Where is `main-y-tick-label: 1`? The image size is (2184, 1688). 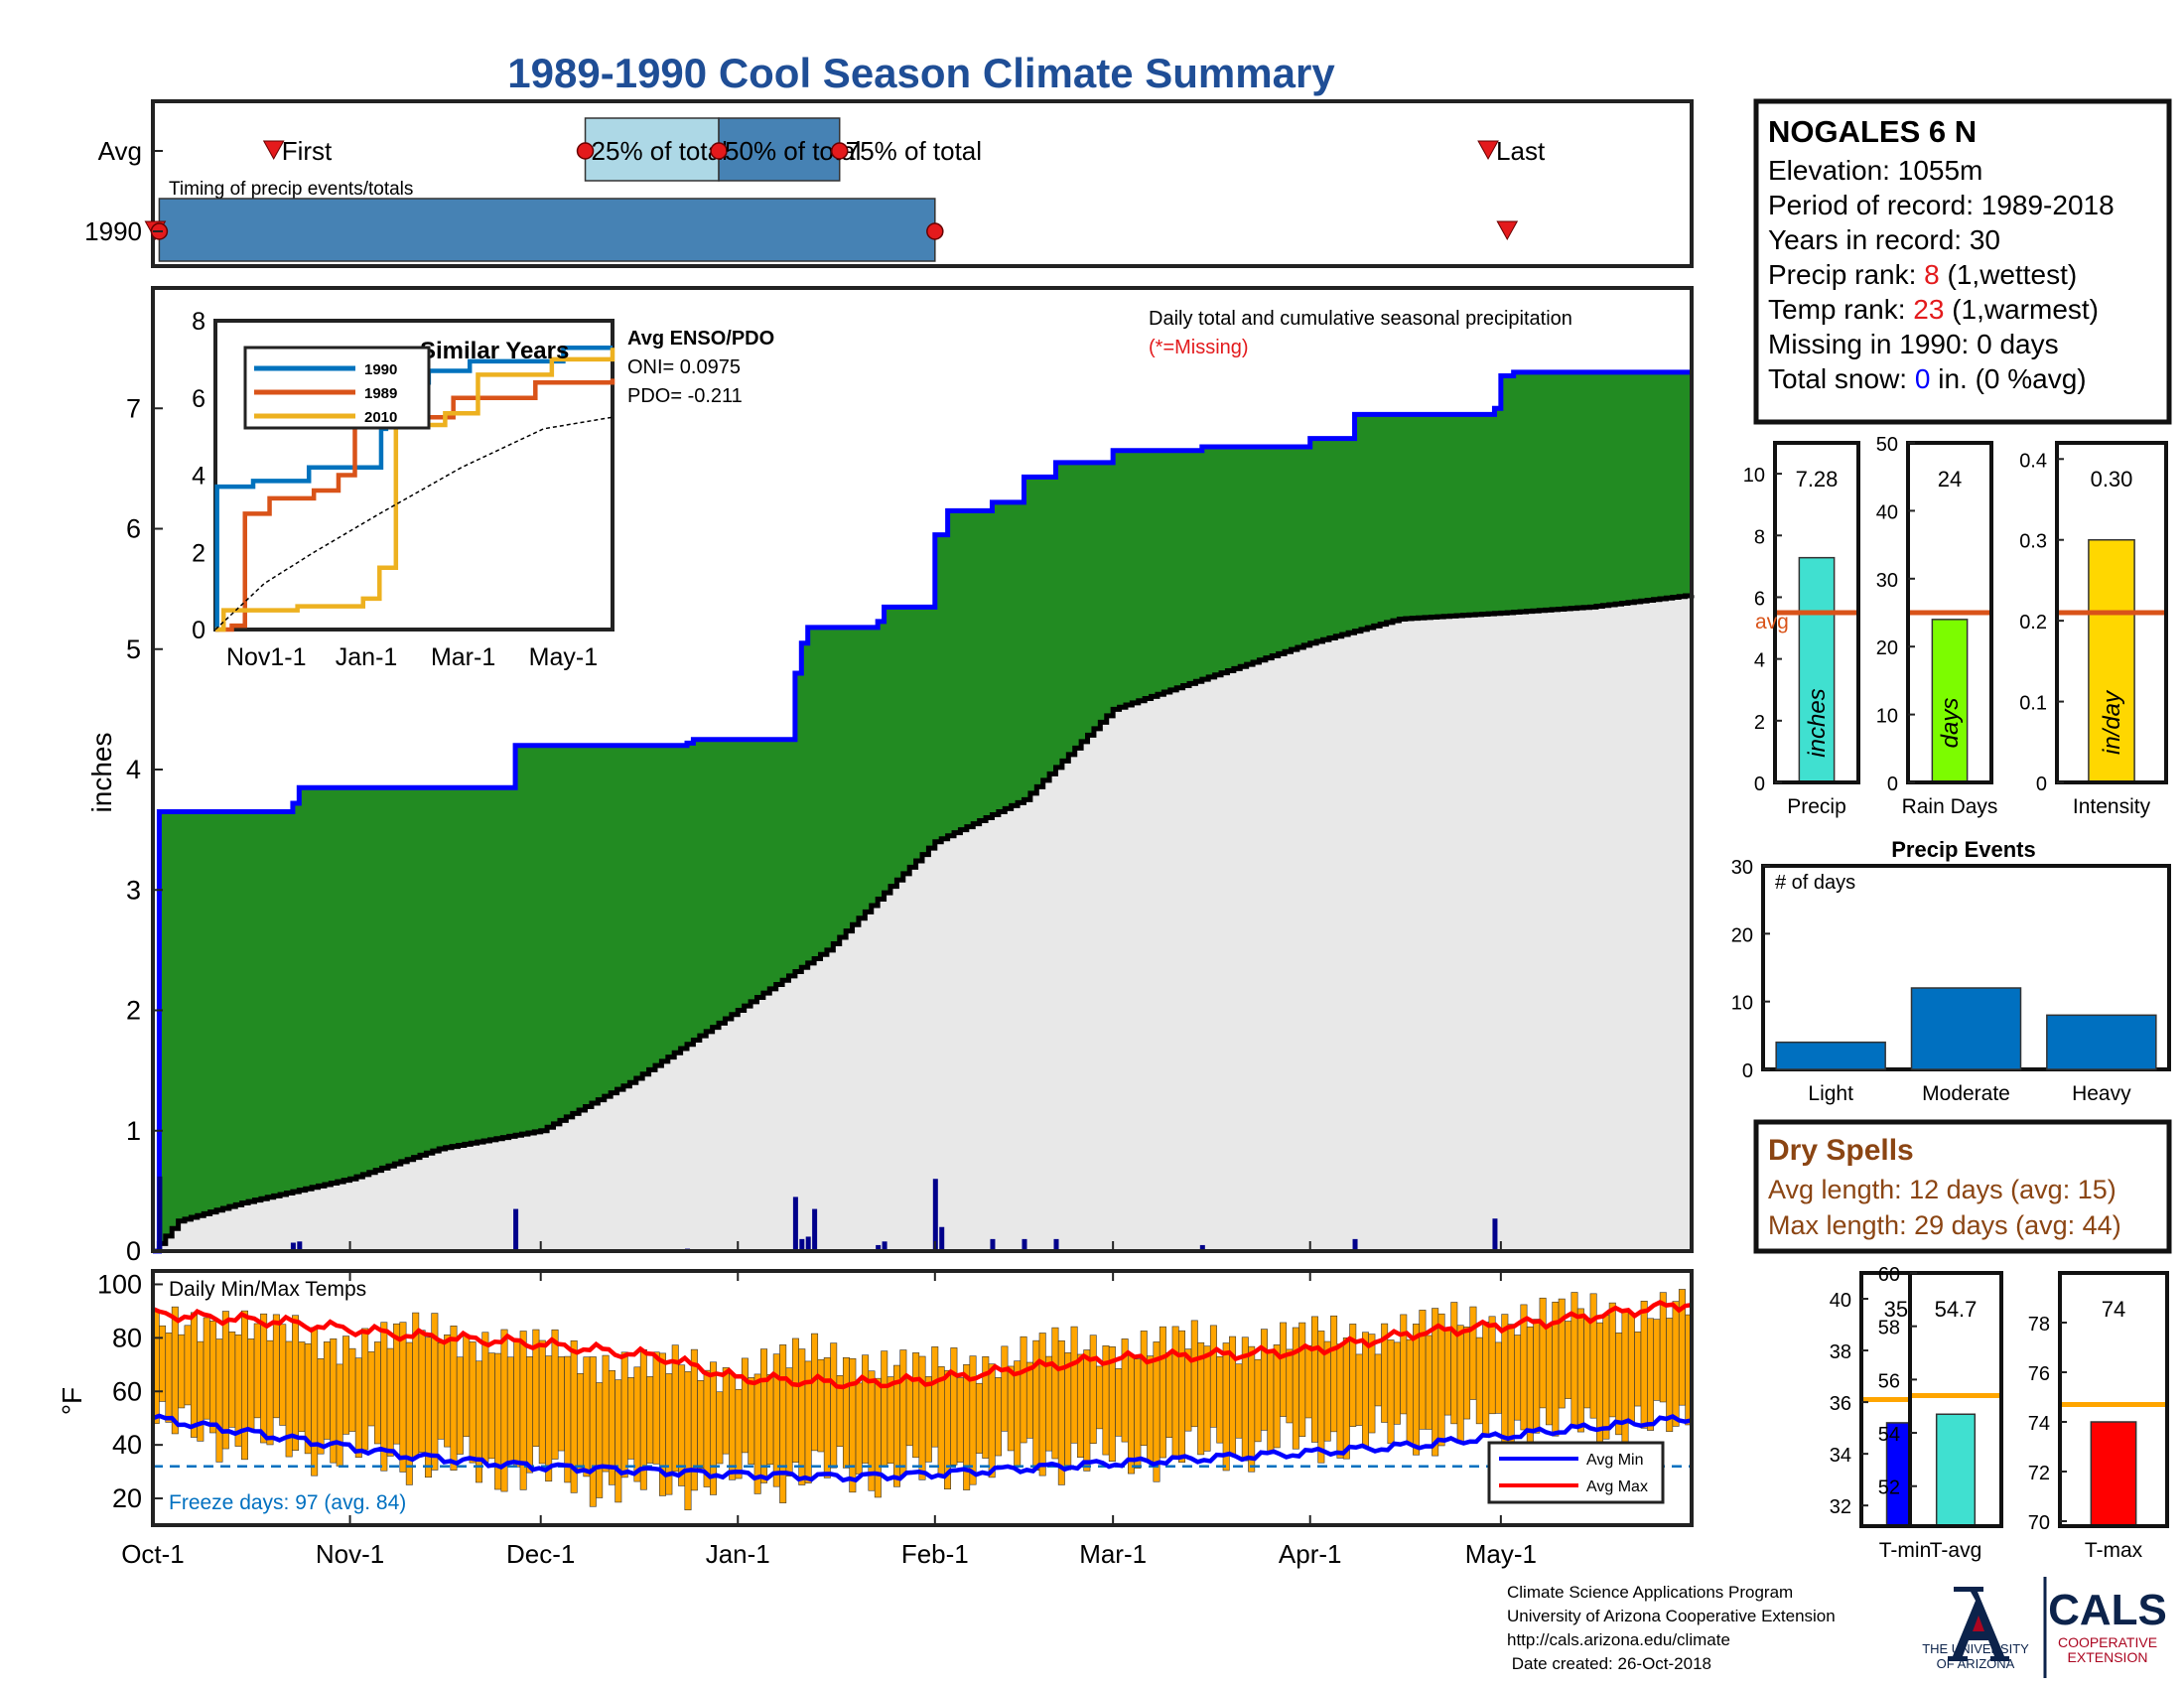
main-y-tick-label: 1 is located at coordinates (133, 1131).